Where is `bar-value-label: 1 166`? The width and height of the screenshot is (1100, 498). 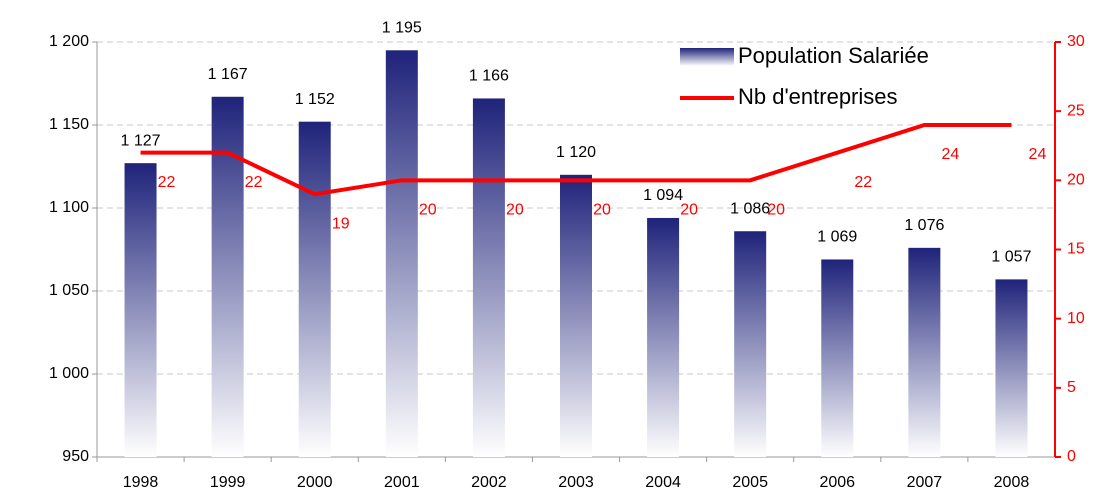
bar-value-label: 1 166 is located at coordinates (489, 76).